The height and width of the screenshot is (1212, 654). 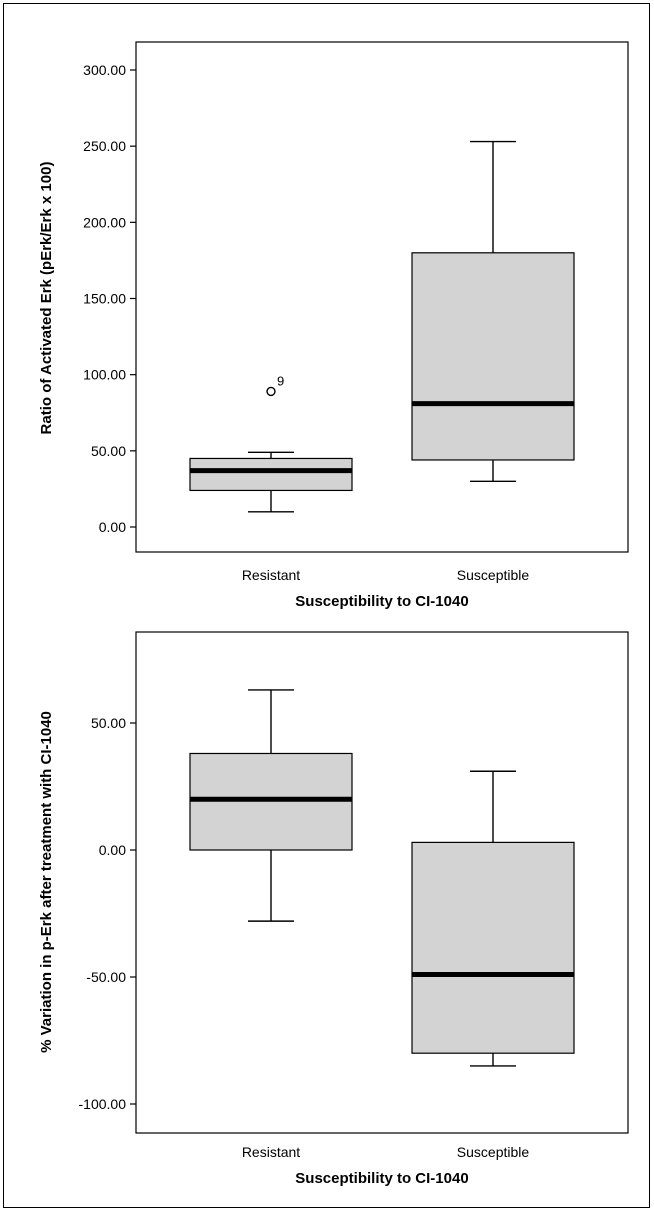 I want to click on x-axis-title-top: Susceptibility to CI-1040, so click(x=381, y=601).